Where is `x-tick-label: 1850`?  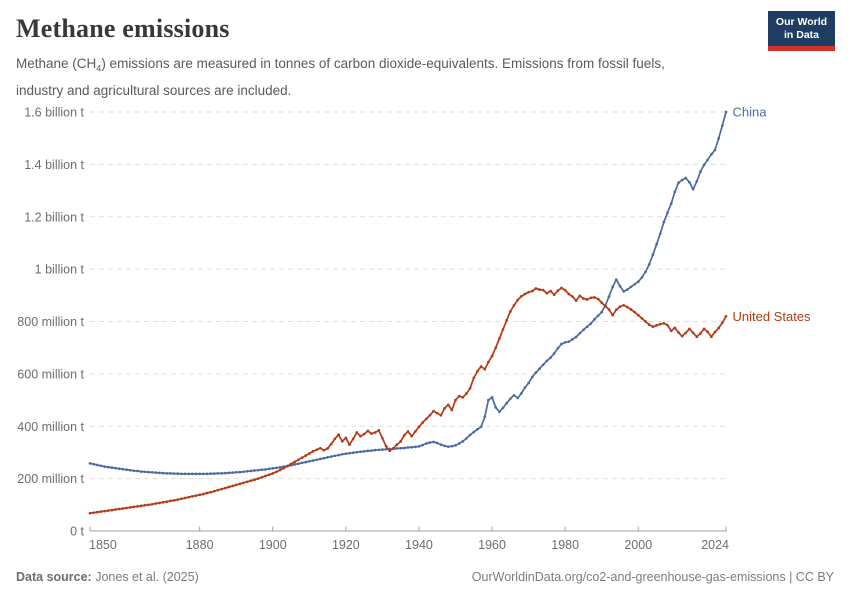 x-tick-label: 1850 is located at coordinates (103, 545).